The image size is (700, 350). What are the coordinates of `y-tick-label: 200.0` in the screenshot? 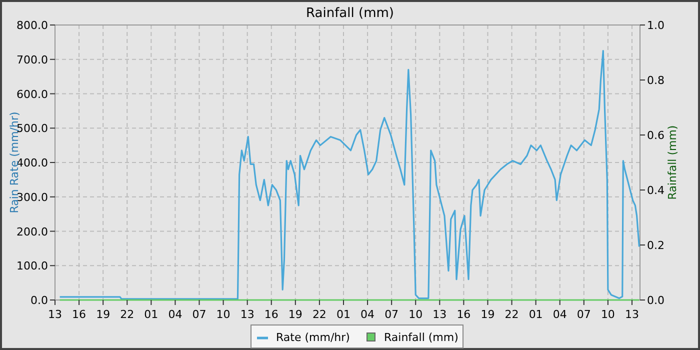 It's located at (32, 231).